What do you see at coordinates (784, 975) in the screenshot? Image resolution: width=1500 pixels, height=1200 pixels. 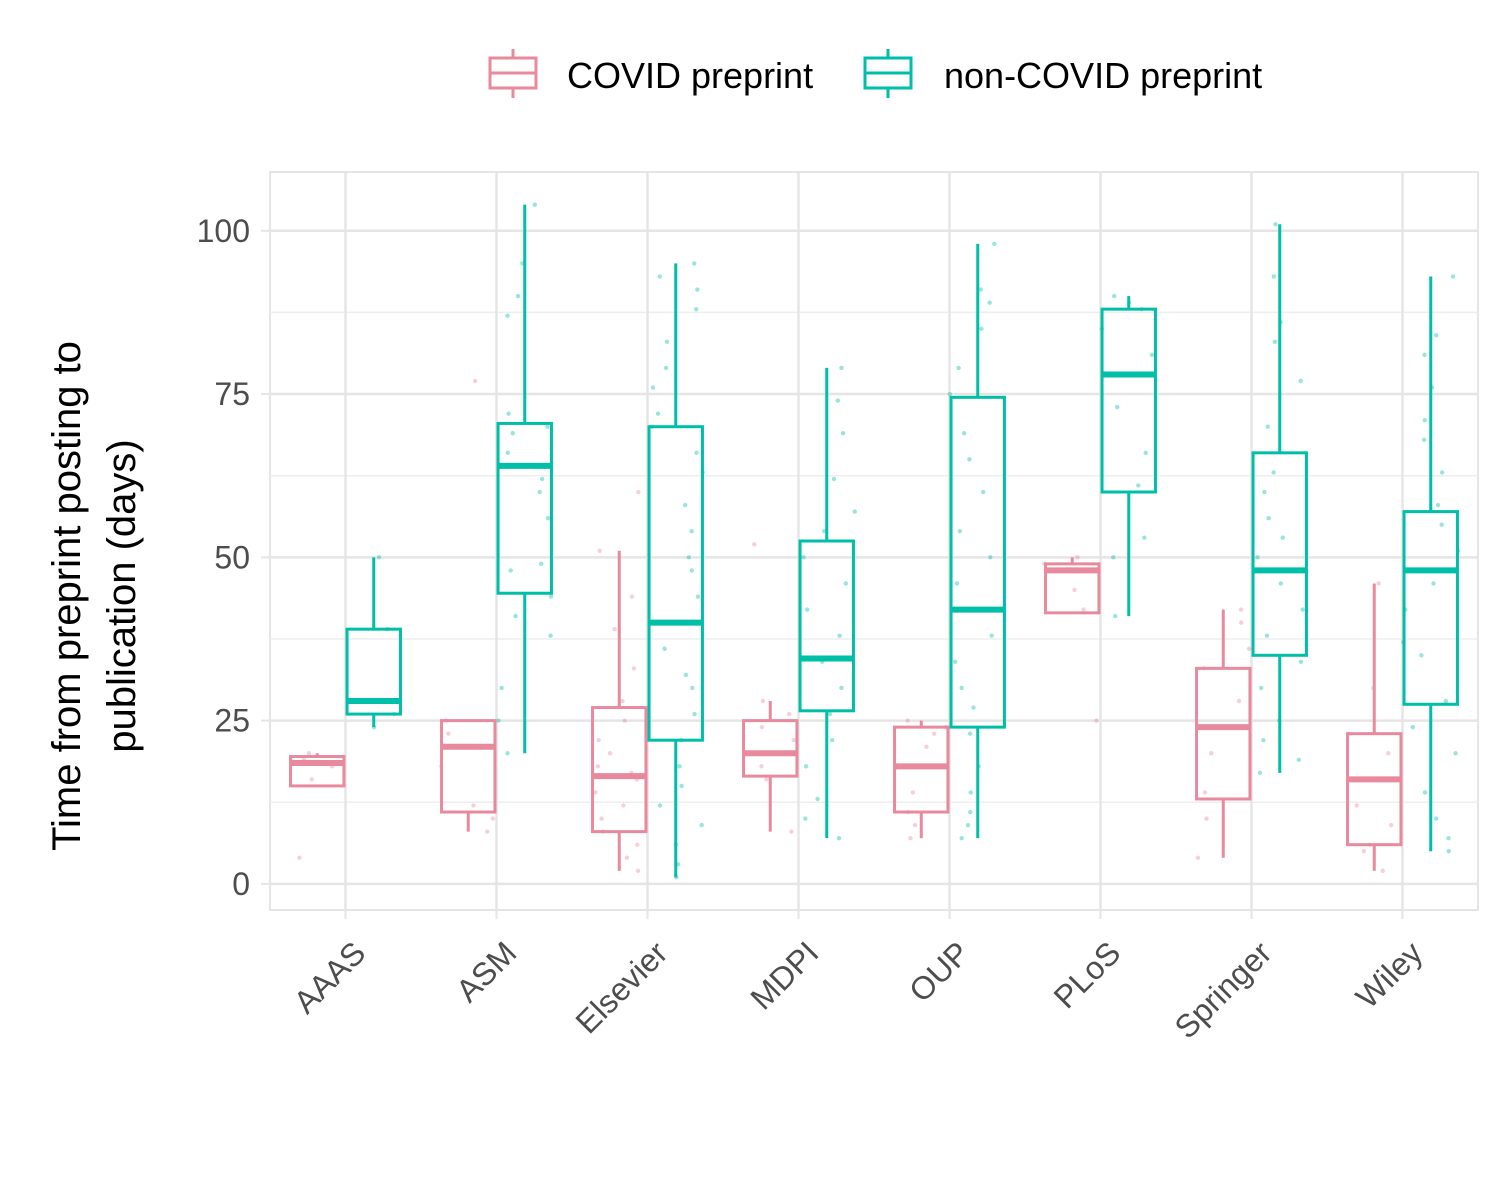 I see `x-tick-label: MDPI` at bounding box center [784, 975].